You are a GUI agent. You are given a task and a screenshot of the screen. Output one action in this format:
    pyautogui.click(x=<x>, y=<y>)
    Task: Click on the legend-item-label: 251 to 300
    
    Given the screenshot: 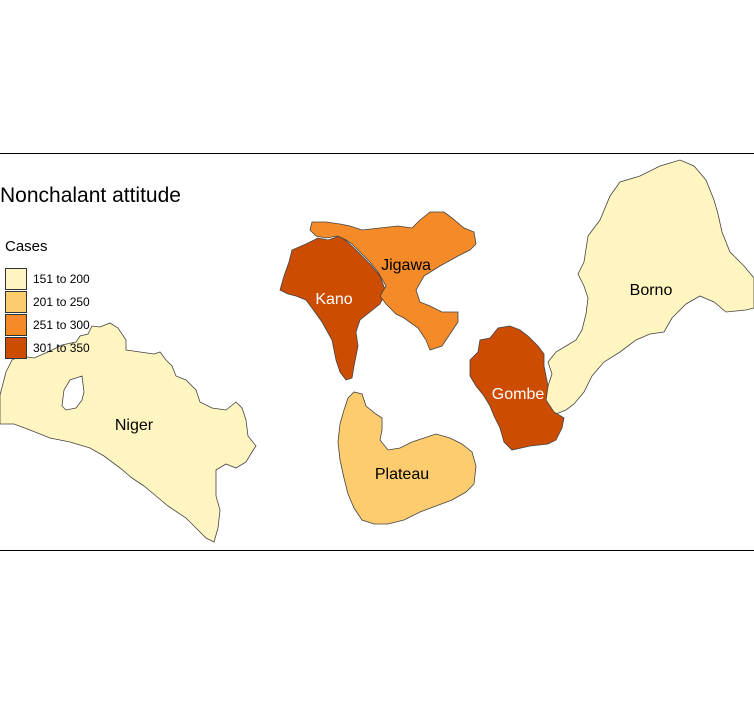 What is the action you would take?
    pyautogui.click(x=61, y=325)
    